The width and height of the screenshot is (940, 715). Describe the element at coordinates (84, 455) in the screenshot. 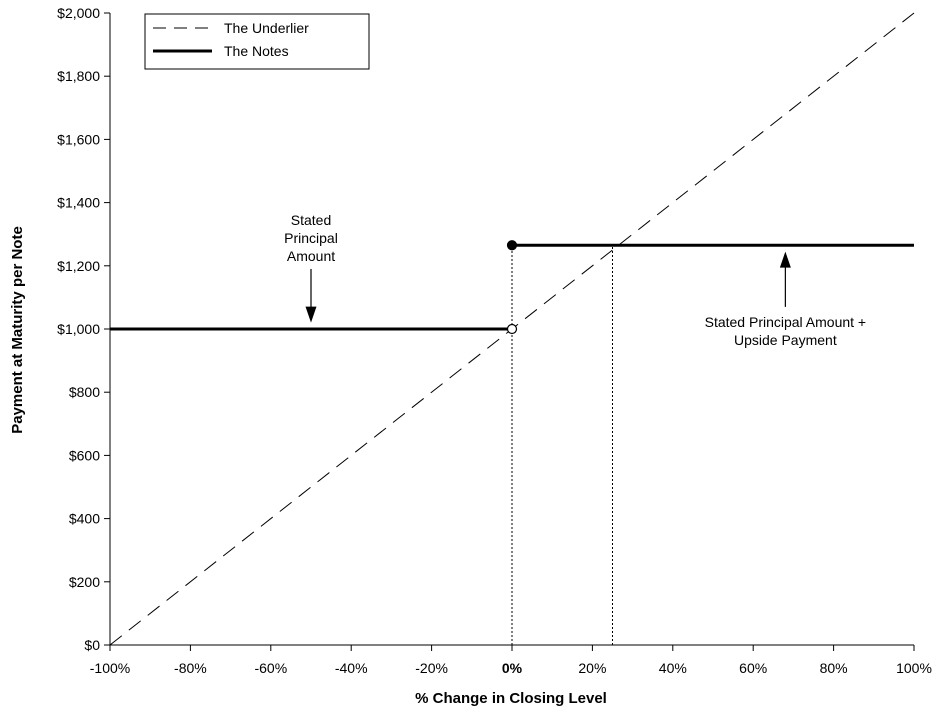

I see `y-tick-label: $600` at that location.